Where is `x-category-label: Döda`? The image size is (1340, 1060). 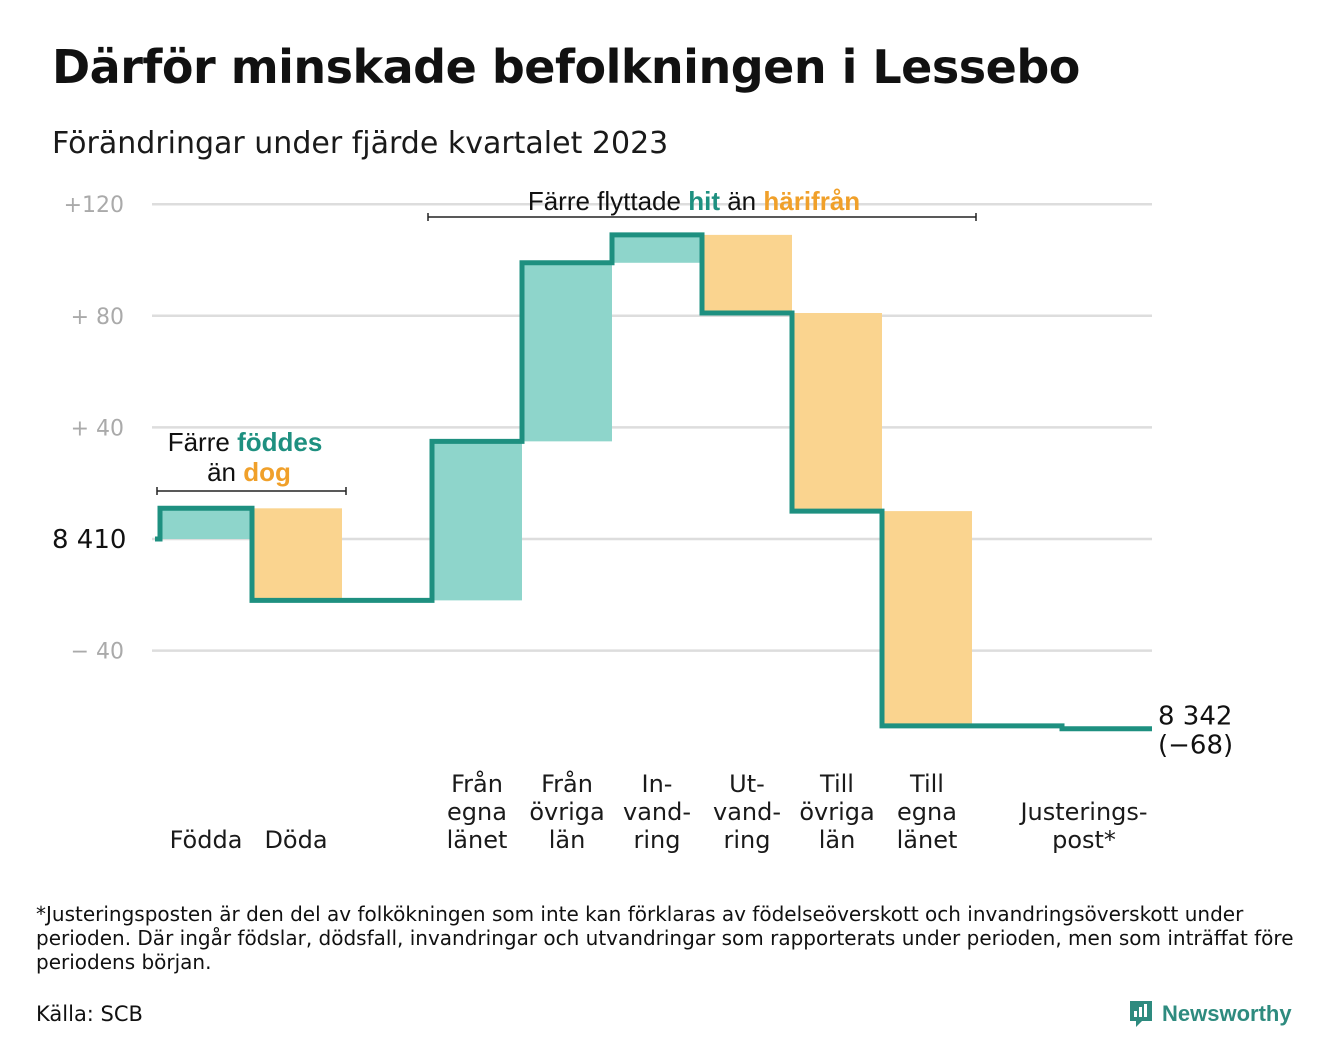 x-category-label: Döda is located at coordinates (295, 840).